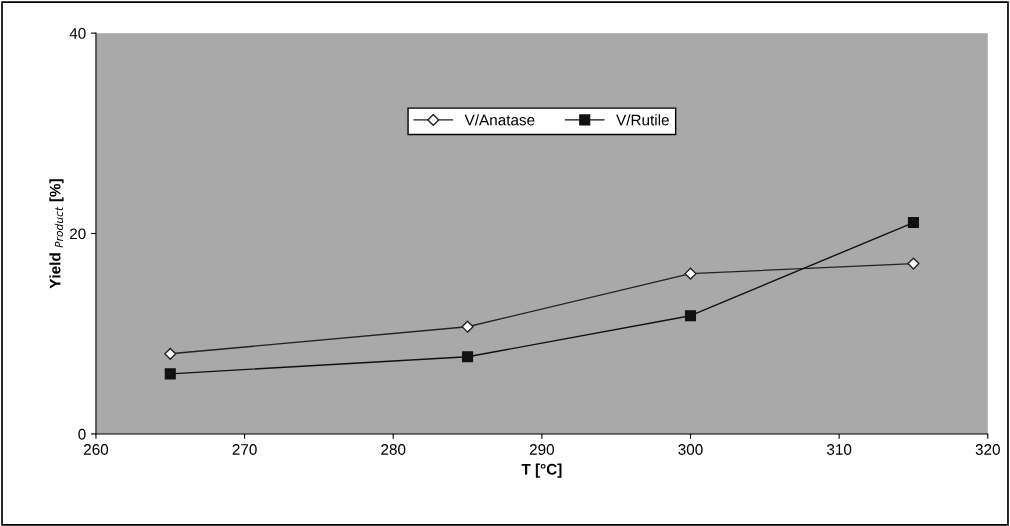 This screenshot has width=1010, height=526. Describe the element at coordinates (77, 33) in the screenshot. I see `y-tick-label: 40` at that location.